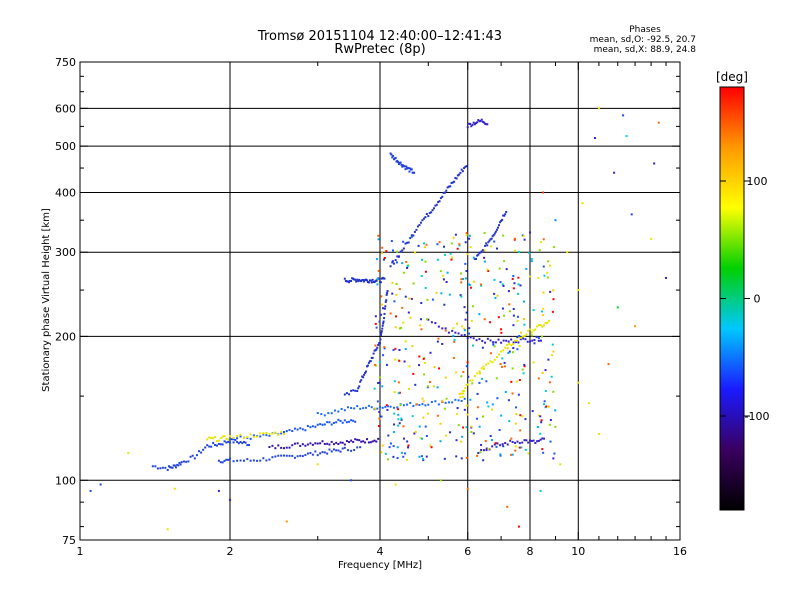 The width and height of the screenshot is (800, 600). What do you see at coordinates (379, 36) in the screenshot?
I see `chart-title: Tromsø 20151104 12:40:00–12:41:43` at bounding box center [379, 36].